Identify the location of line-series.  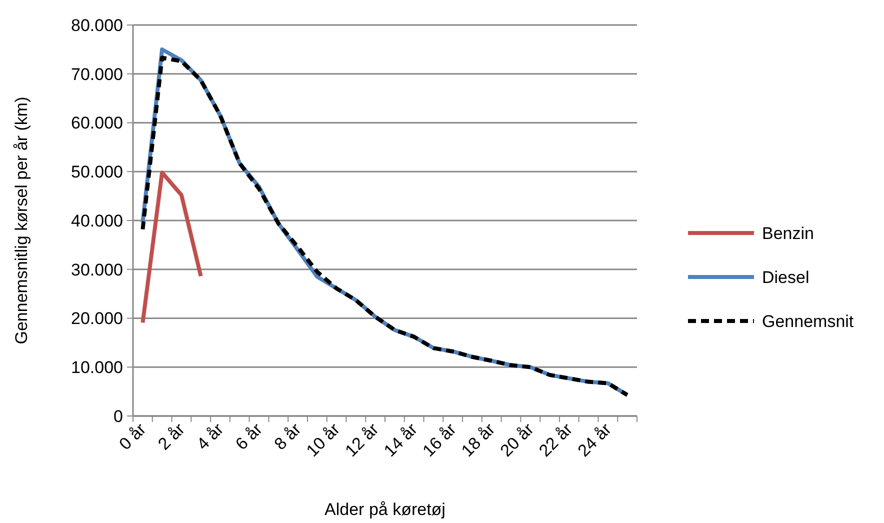
(171, 247).